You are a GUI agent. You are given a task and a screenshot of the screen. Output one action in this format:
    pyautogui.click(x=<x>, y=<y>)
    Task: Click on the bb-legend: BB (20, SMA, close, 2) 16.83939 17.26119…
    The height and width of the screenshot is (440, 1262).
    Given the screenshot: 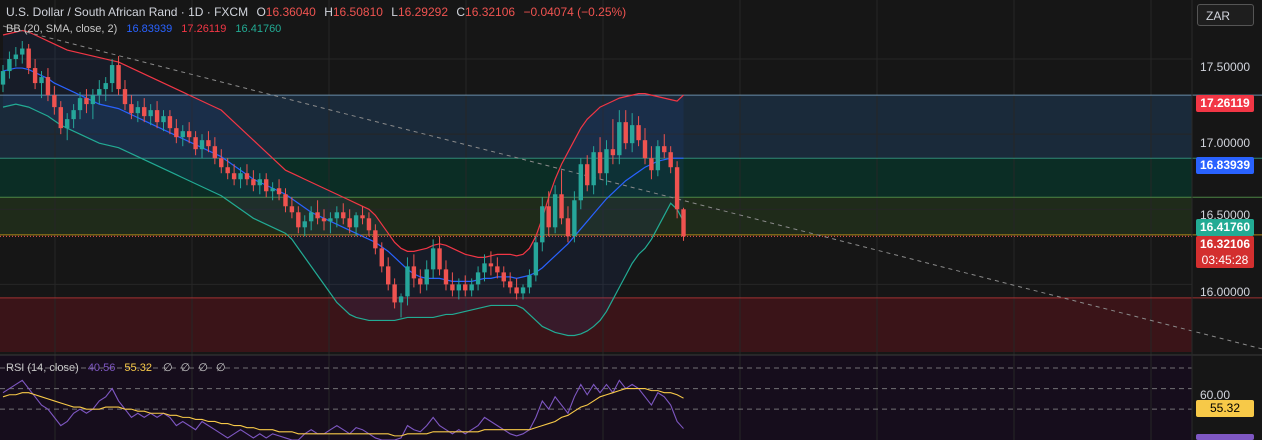 What is the action you would take?
    pyautogui.click(x=143, y=29)
    